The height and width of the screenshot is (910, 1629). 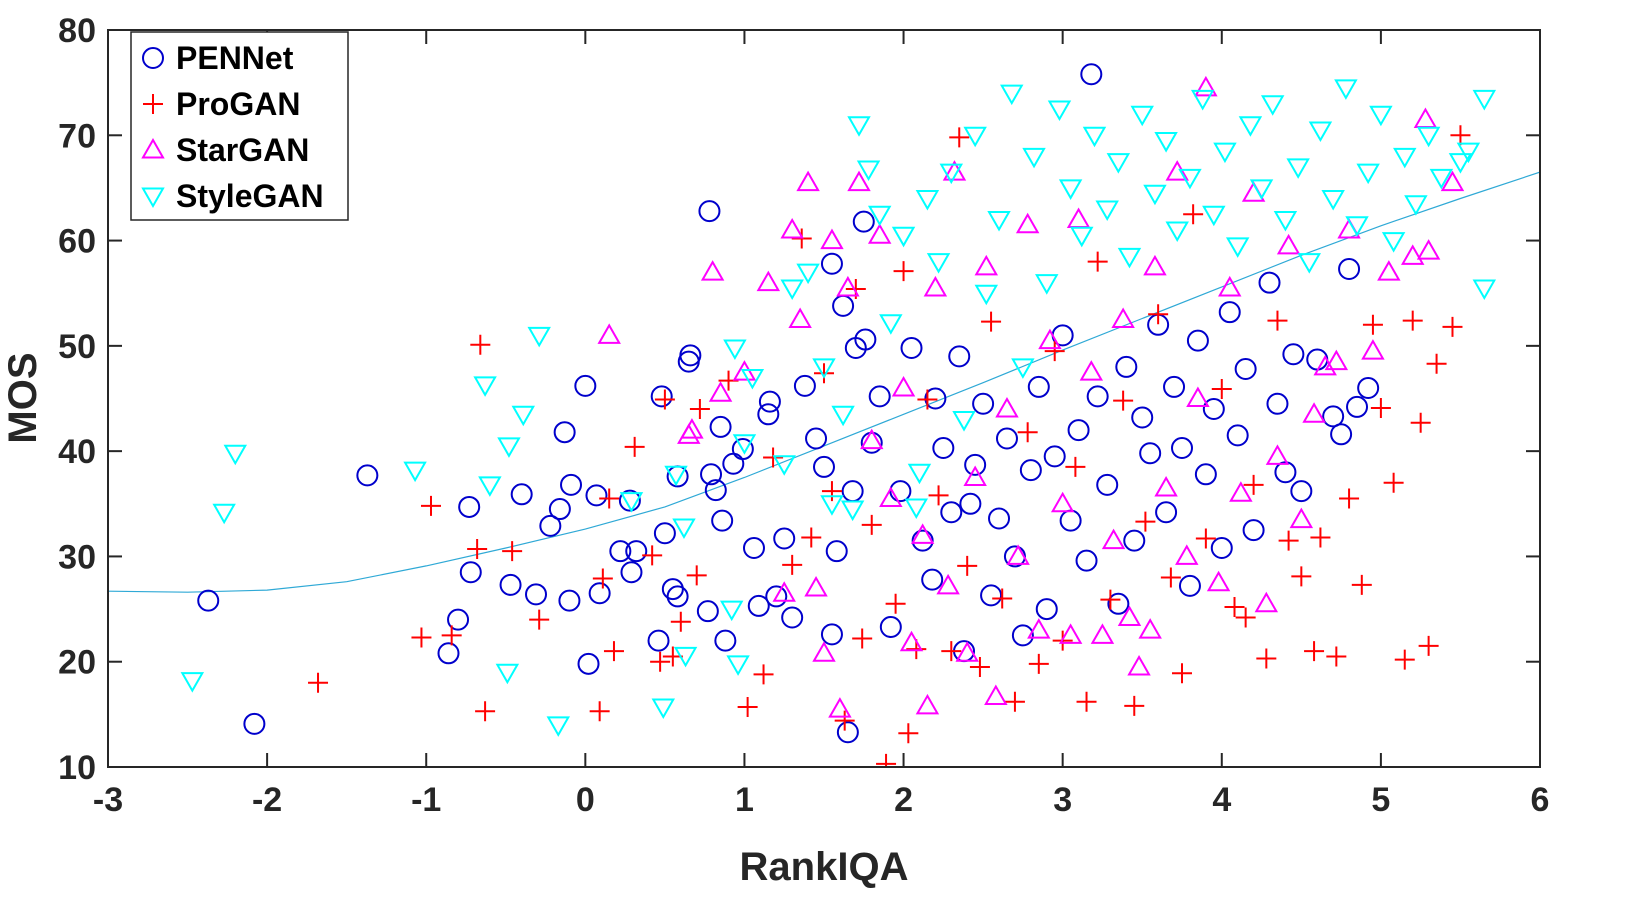 I want to click on stylegan-legend-label: StyleGAN, so click(x=250, y=196).